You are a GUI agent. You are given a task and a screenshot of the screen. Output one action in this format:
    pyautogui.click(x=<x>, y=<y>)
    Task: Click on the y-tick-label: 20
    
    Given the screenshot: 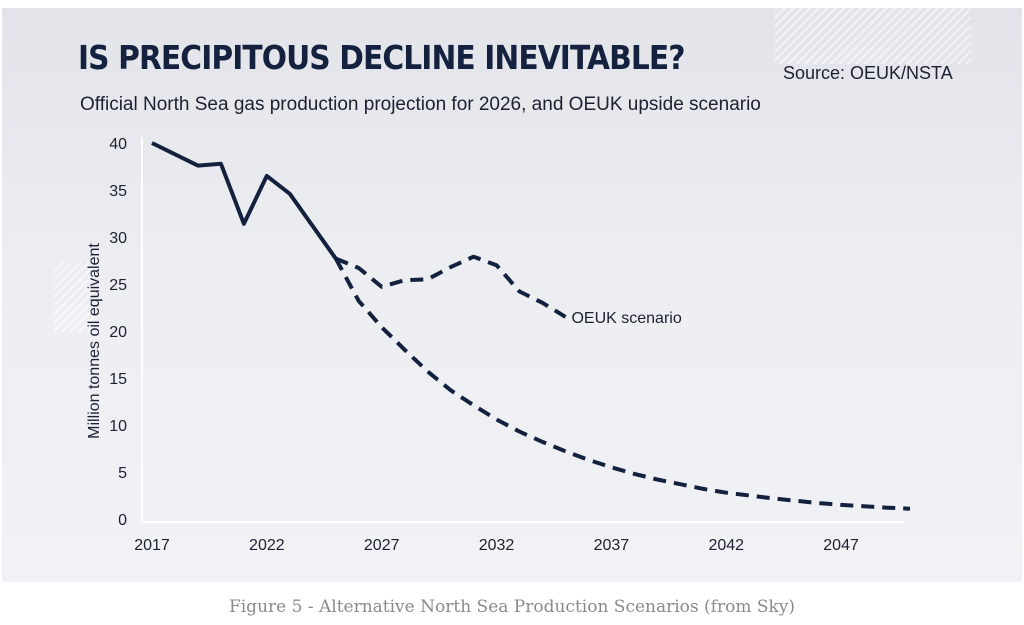 What is the action you would take?
    pyautogui.click(x=118, y=332)
    